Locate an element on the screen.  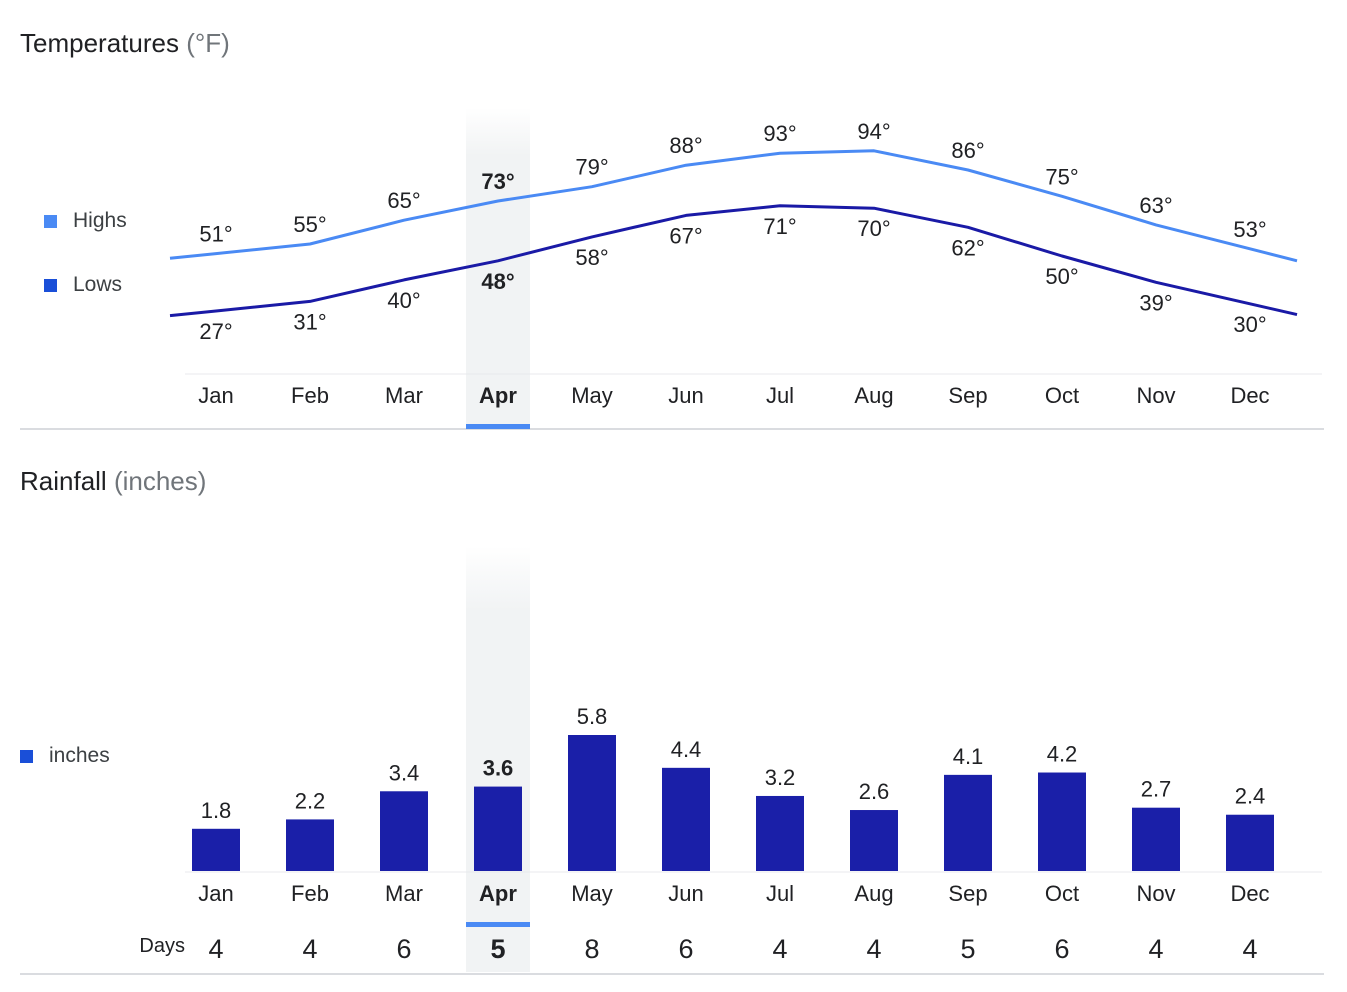
lows-data-label: 62° is located at coordinates (967, 247).